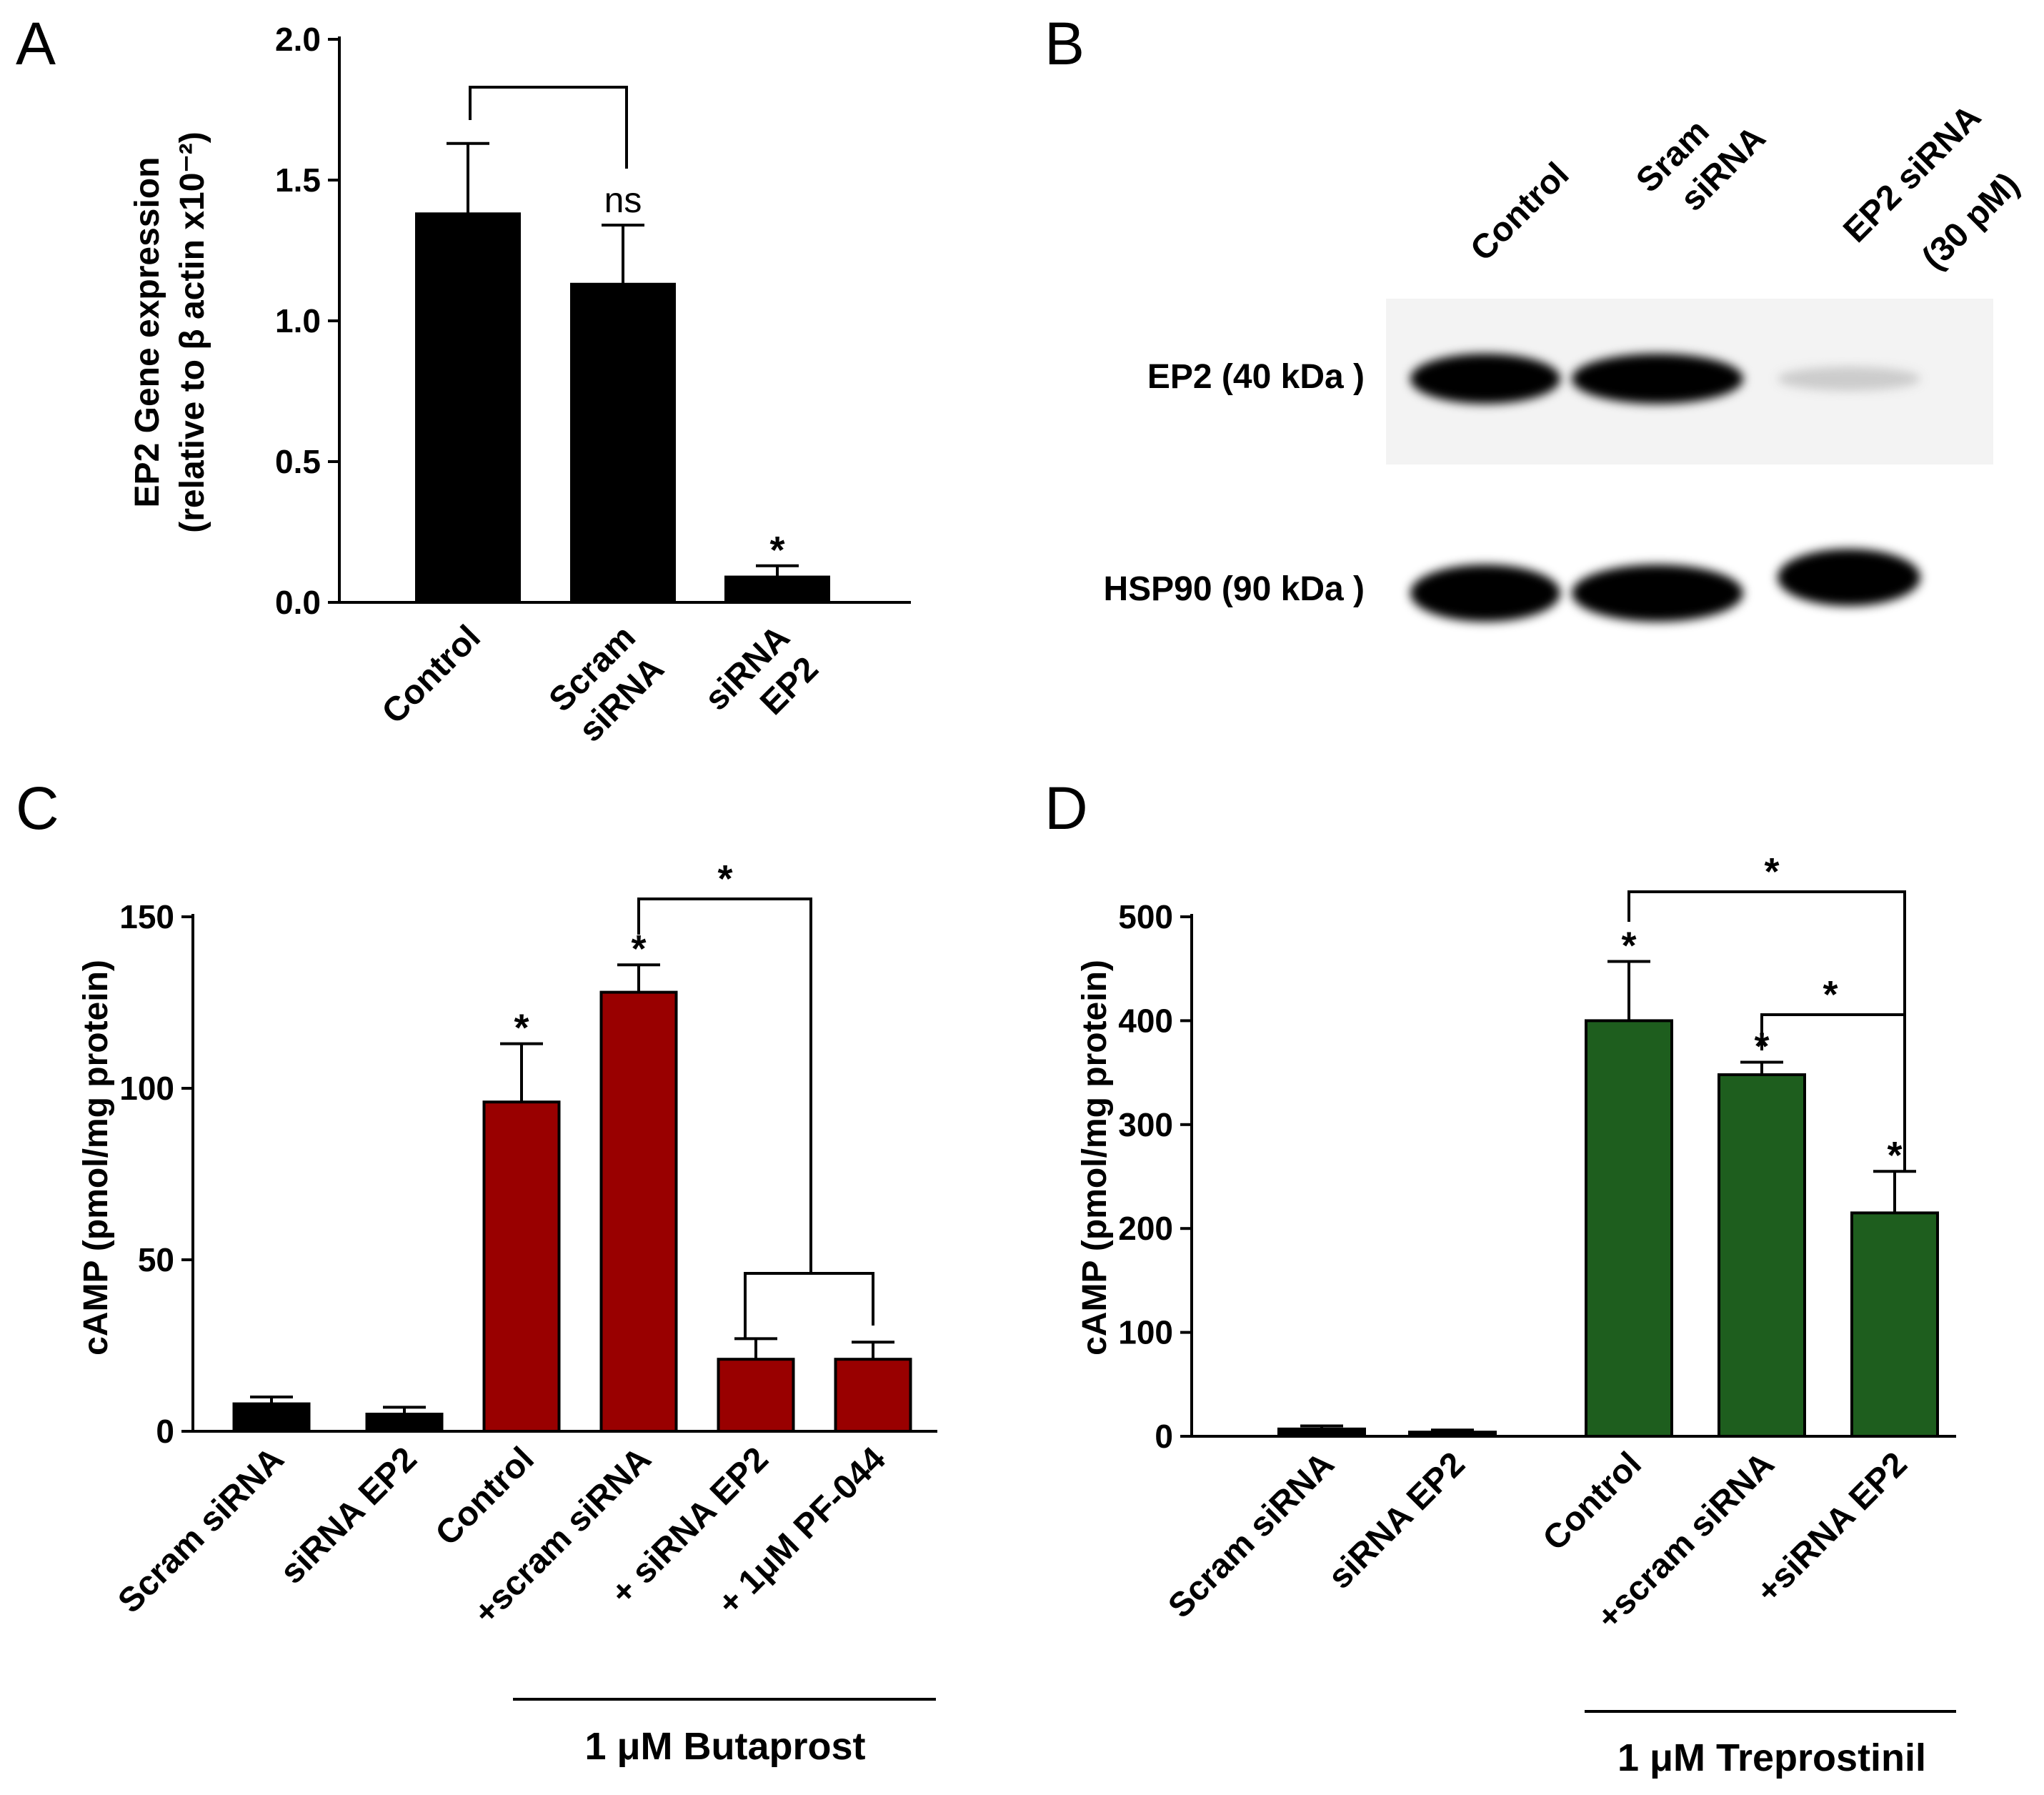 Image resolution: width=2044 pixels, height=1795 pixels. Describe the element at coordinates (1065, 44) in the screenshot. I see `panel-letter-b: B` at that location.